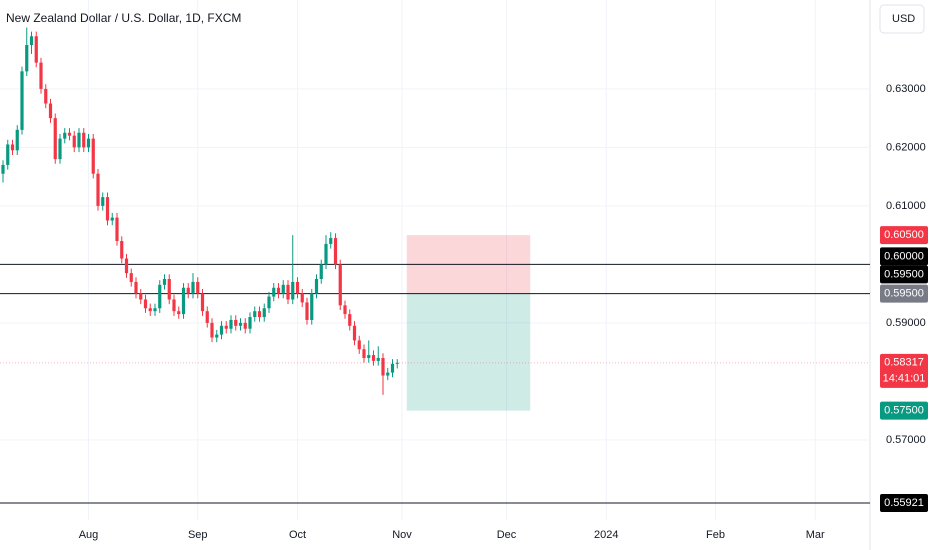 Image resolution: width=932 pixels, height=550 pixels. I want to click on currency-button, so click(902, 19).